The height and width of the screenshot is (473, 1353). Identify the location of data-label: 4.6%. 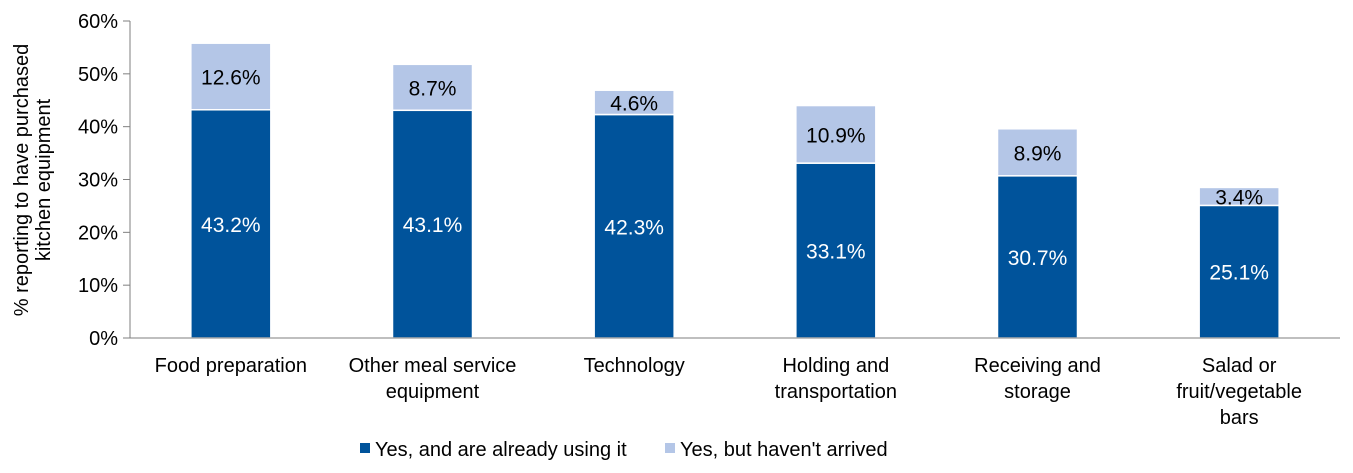
(634, 103).